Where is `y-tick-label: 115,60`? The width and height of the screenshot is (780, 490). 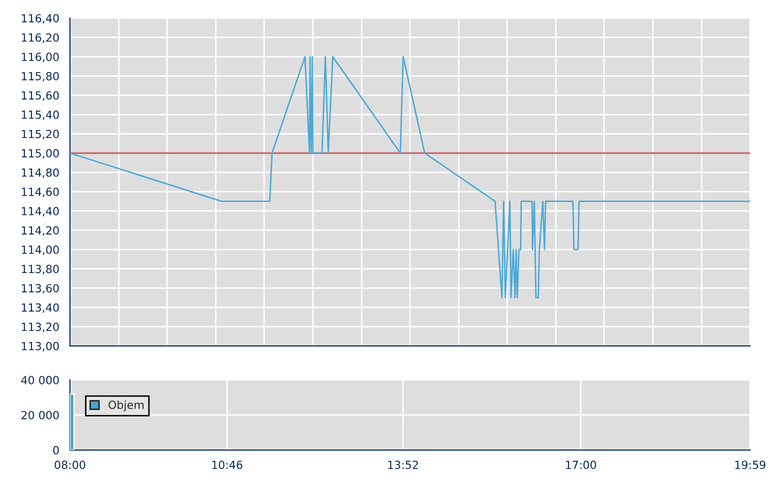
y-tick-label: 115,60 is located at coordinates (40, 96).